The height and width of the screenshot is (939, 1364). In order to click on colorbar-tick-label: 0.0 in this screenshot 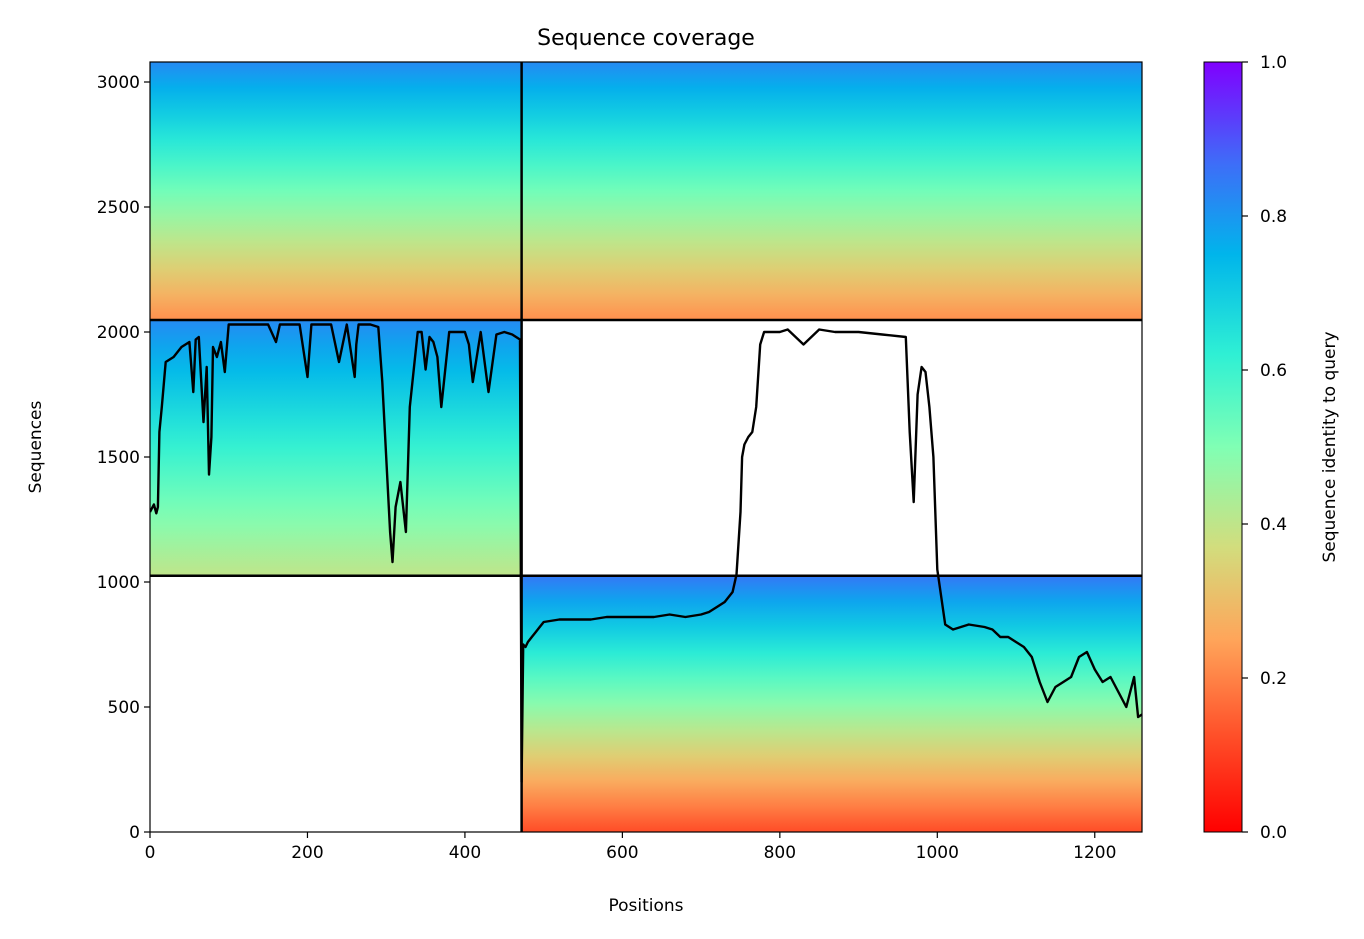, I will do `click(1273, 833)`.